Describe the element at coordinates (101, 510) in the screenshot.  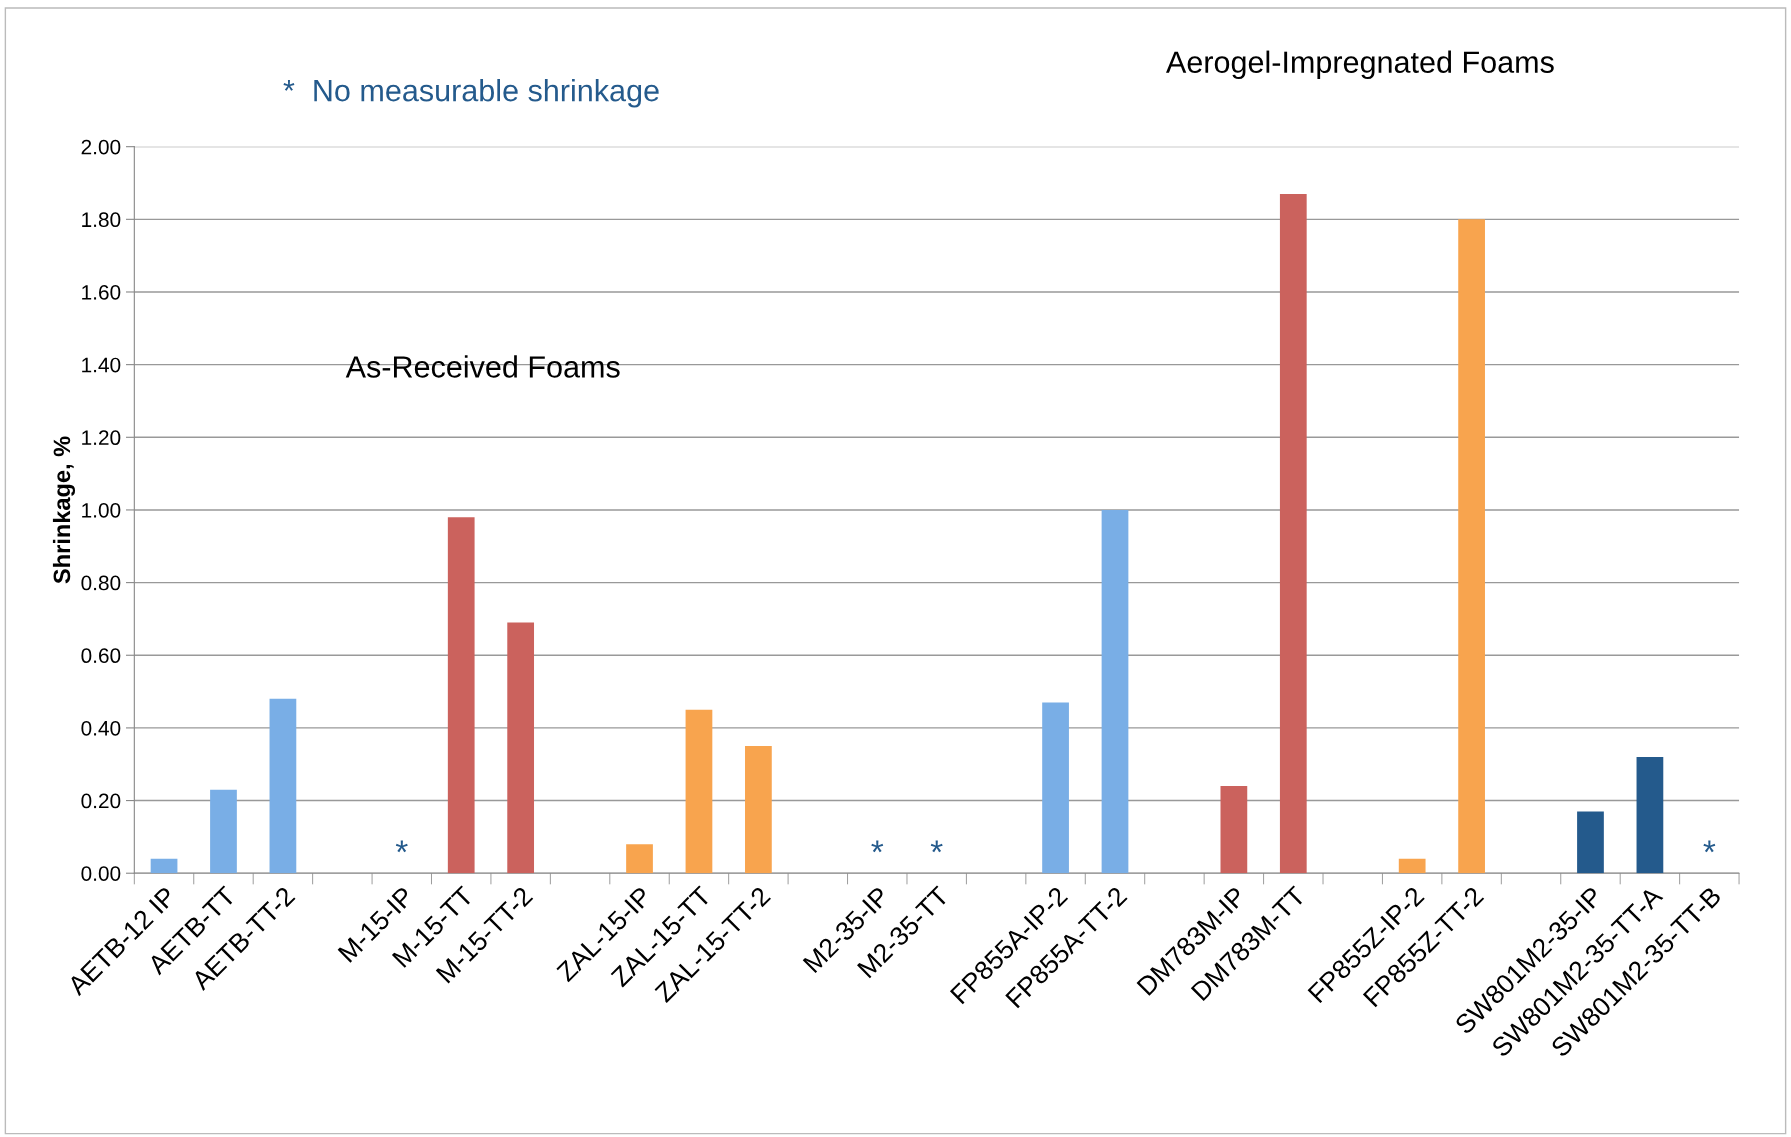
I see `y-tick-label: 1.00` at that location.